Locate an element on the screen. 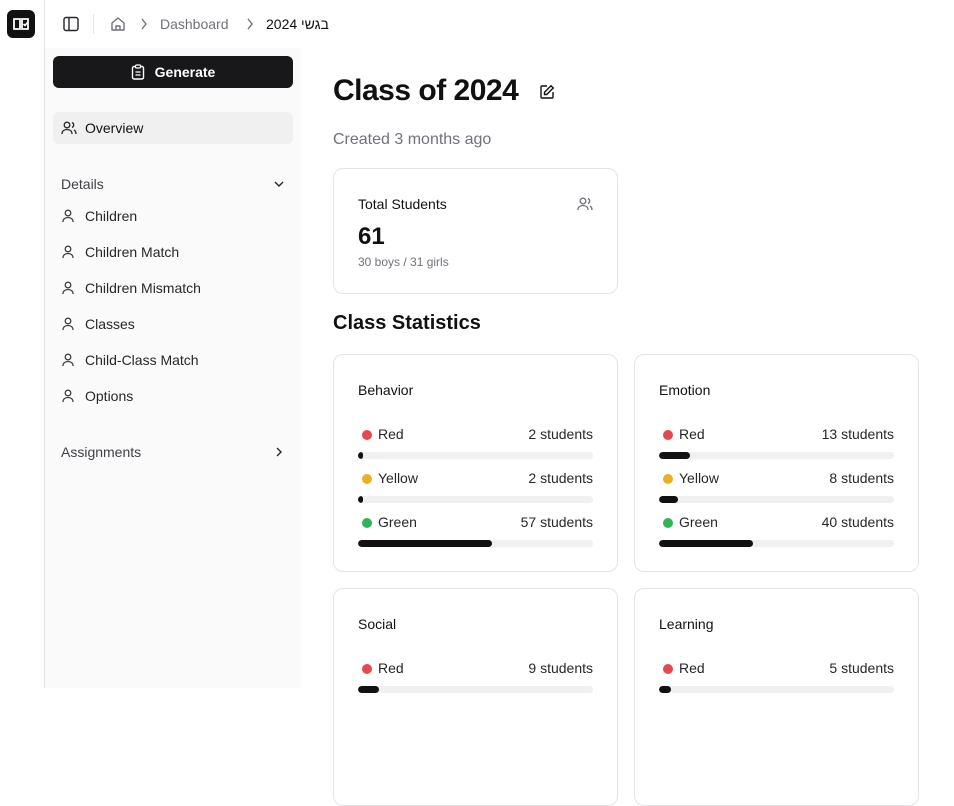 The width and height of the screenshot is (954, 806). stat-row: Green 57 students is located at coordinates (475, 522).